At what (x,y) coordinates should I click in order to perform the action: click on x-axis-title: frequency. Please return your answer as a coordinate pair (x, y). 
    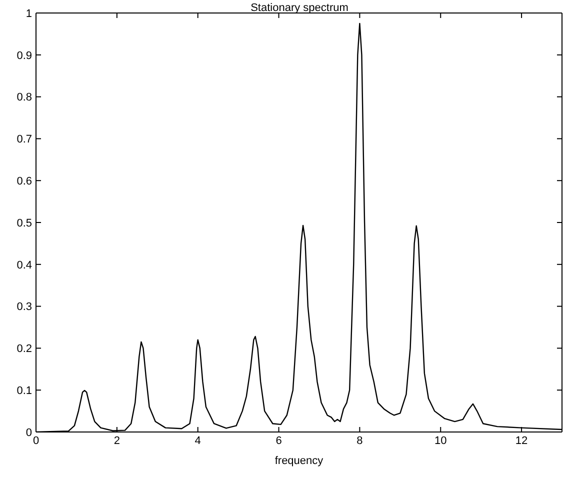
    Looking at the image, I should click on (299, 461).